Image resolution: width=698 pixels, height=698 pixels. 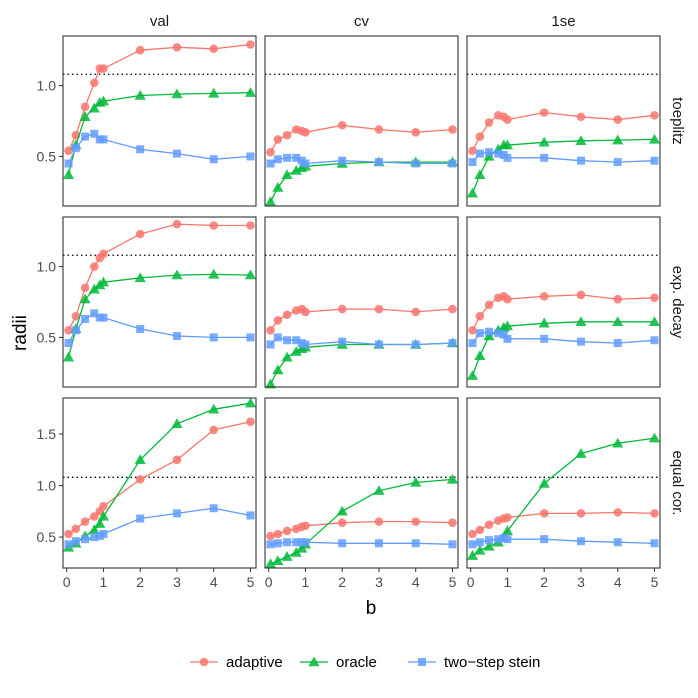 What do you see at coordinates (251, 582) in the screenshot?
I see `x-tick-label: 5` at bounding box center [251, 582].